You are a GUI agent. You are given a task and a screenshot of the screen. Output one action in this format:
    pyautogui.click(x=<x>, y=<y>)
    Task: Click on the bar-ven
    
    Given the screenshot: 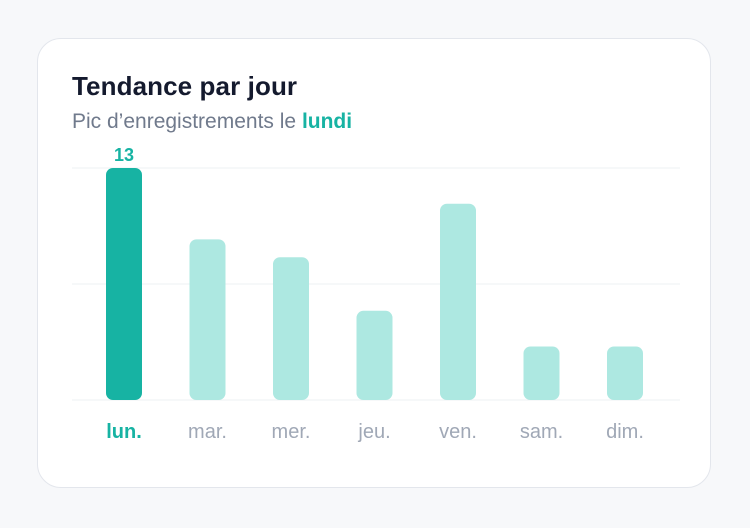 What is the action you would take?
    pyautogui.click(x=458, y=301)
    